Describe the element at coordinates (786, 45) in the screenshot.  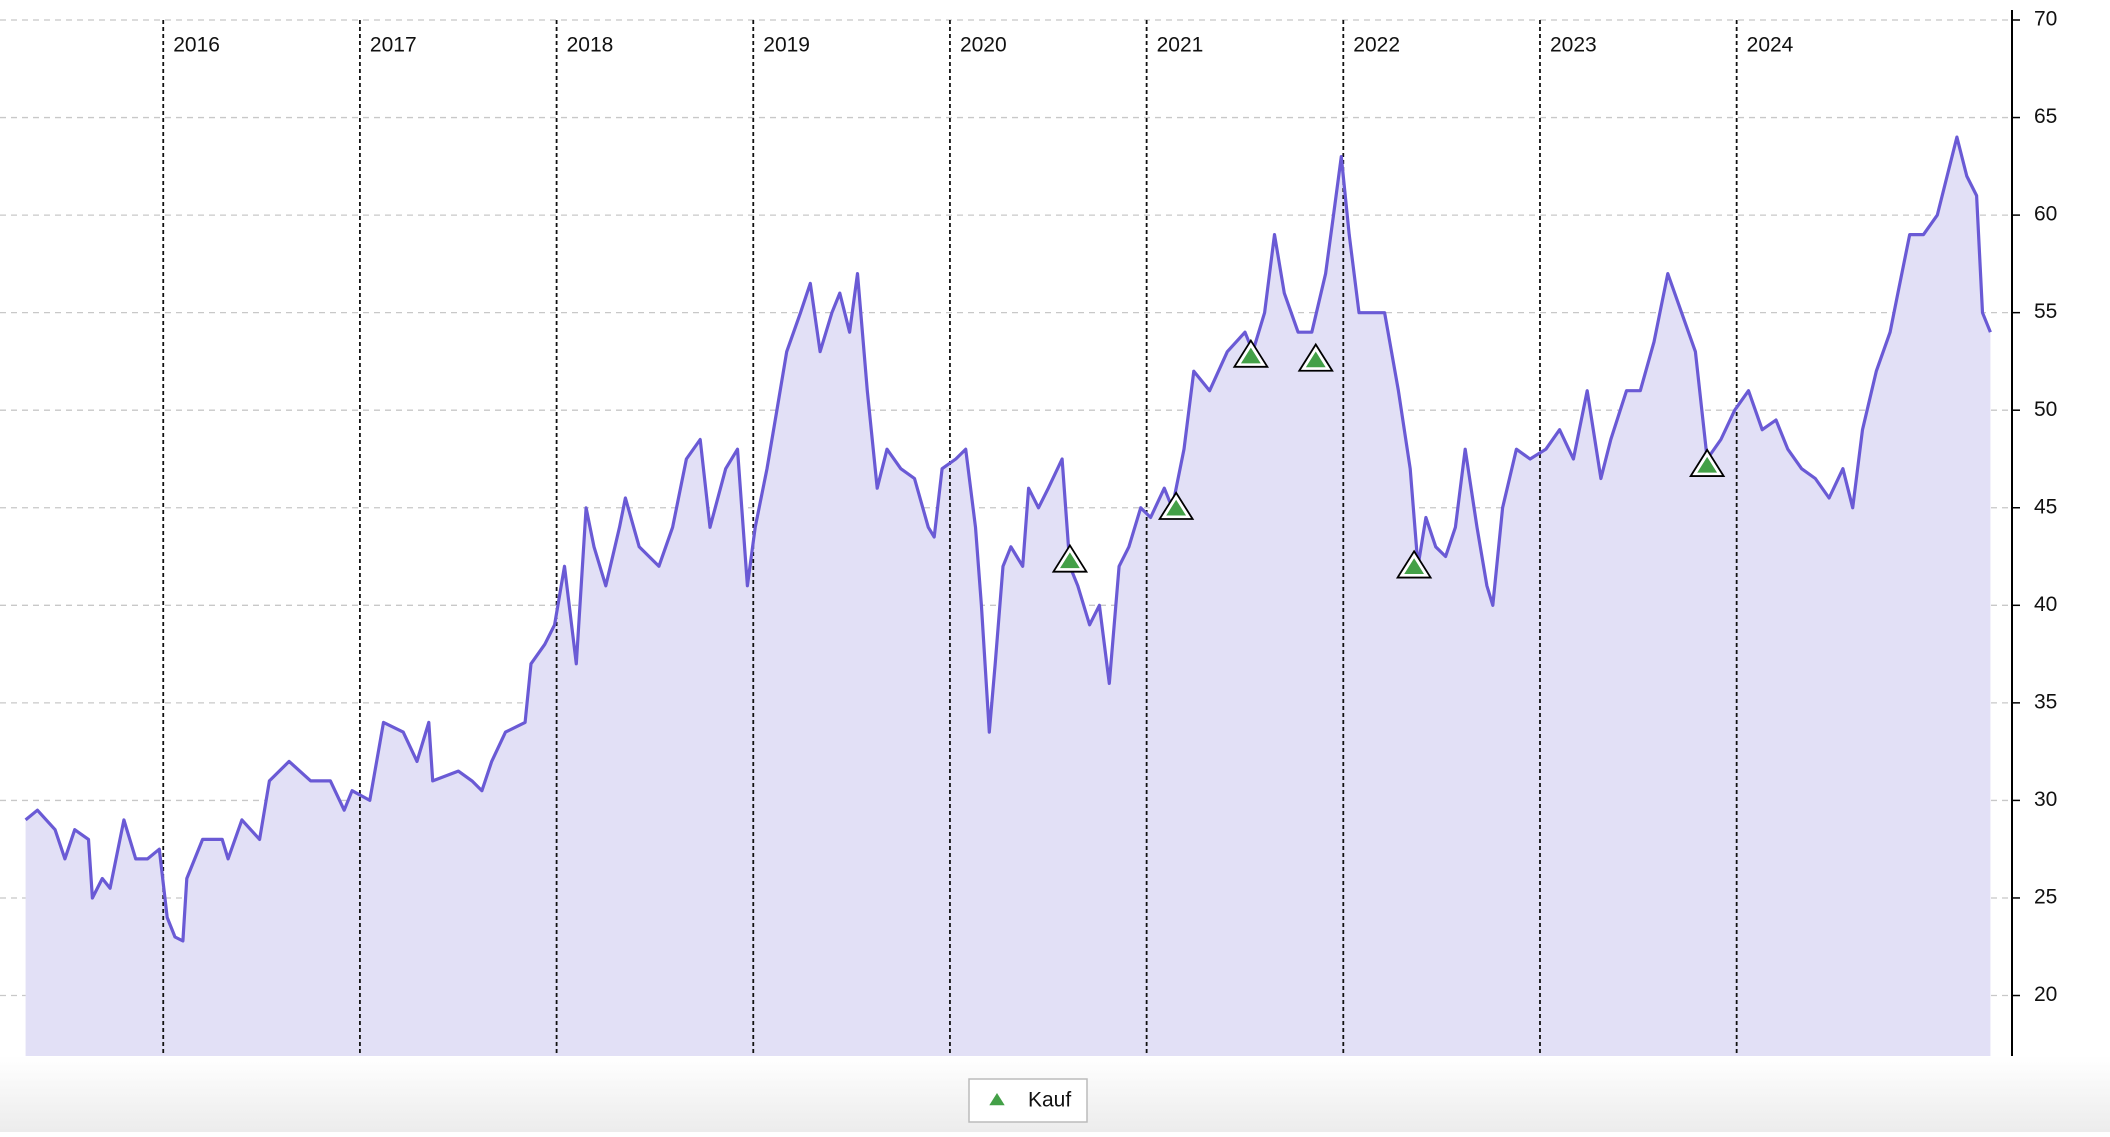
I see `x-tick-label: 2019` at that location.